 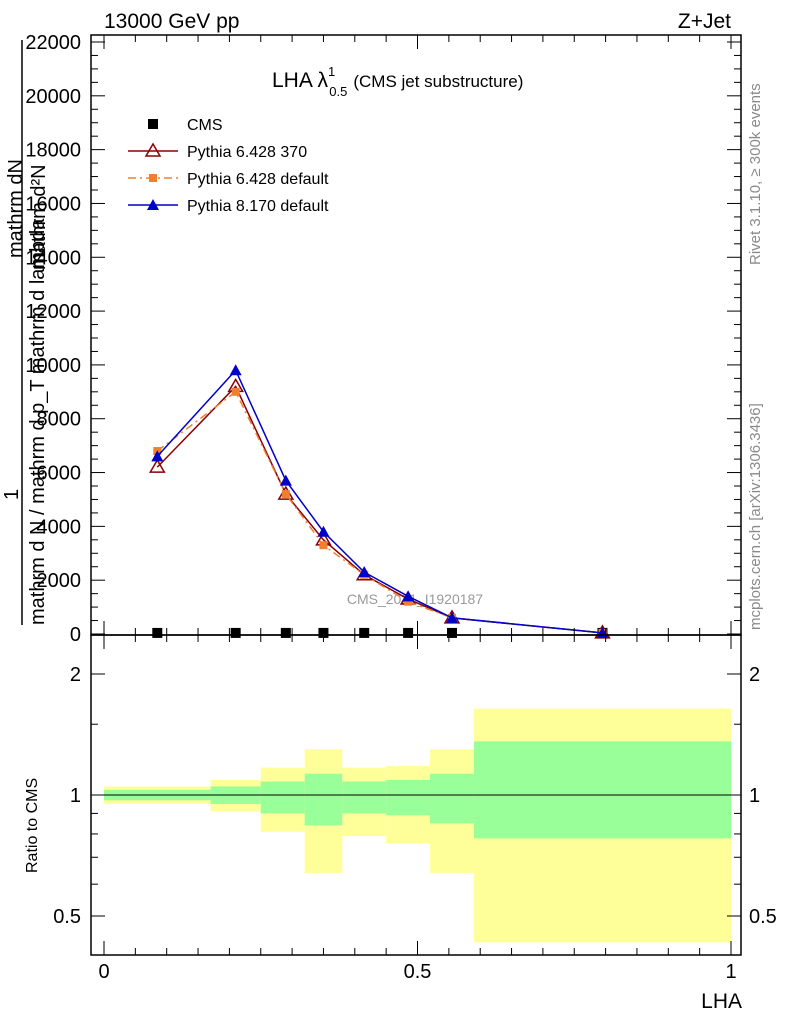 What do you see at coordinates (16, 208) in the screenshot?
I see `ylabel-top-numerator: mathrm dN` at bounding box center [16, 208].